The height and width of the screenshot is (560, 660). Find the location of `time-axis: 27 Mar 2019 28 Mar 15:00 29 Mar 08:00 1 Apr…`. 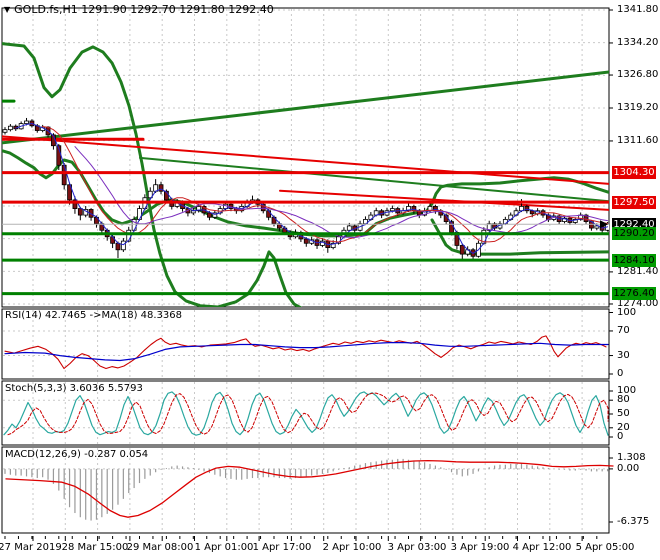

time-axis: 27 Mar 2019 28 Mar 15:00 29 Mar 08:00 1 Apr… is located at coordinates (330, 548).